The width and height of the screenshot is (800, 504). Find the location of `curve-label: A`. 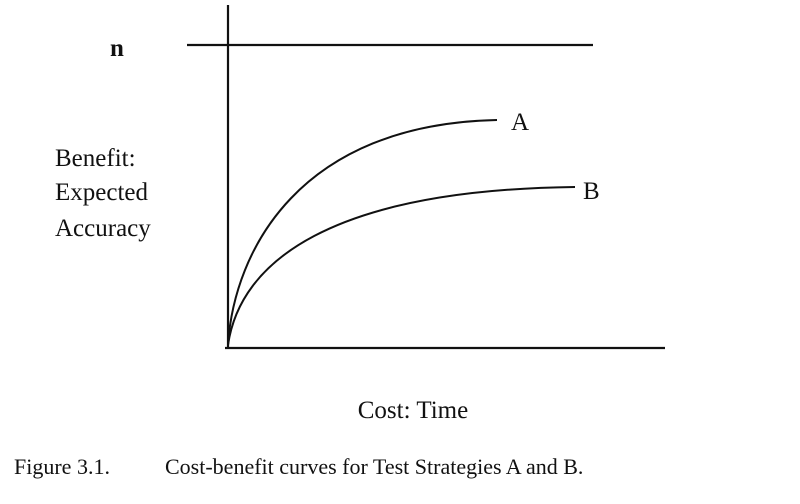

curve-label: A is located at coordinates (520, 122).